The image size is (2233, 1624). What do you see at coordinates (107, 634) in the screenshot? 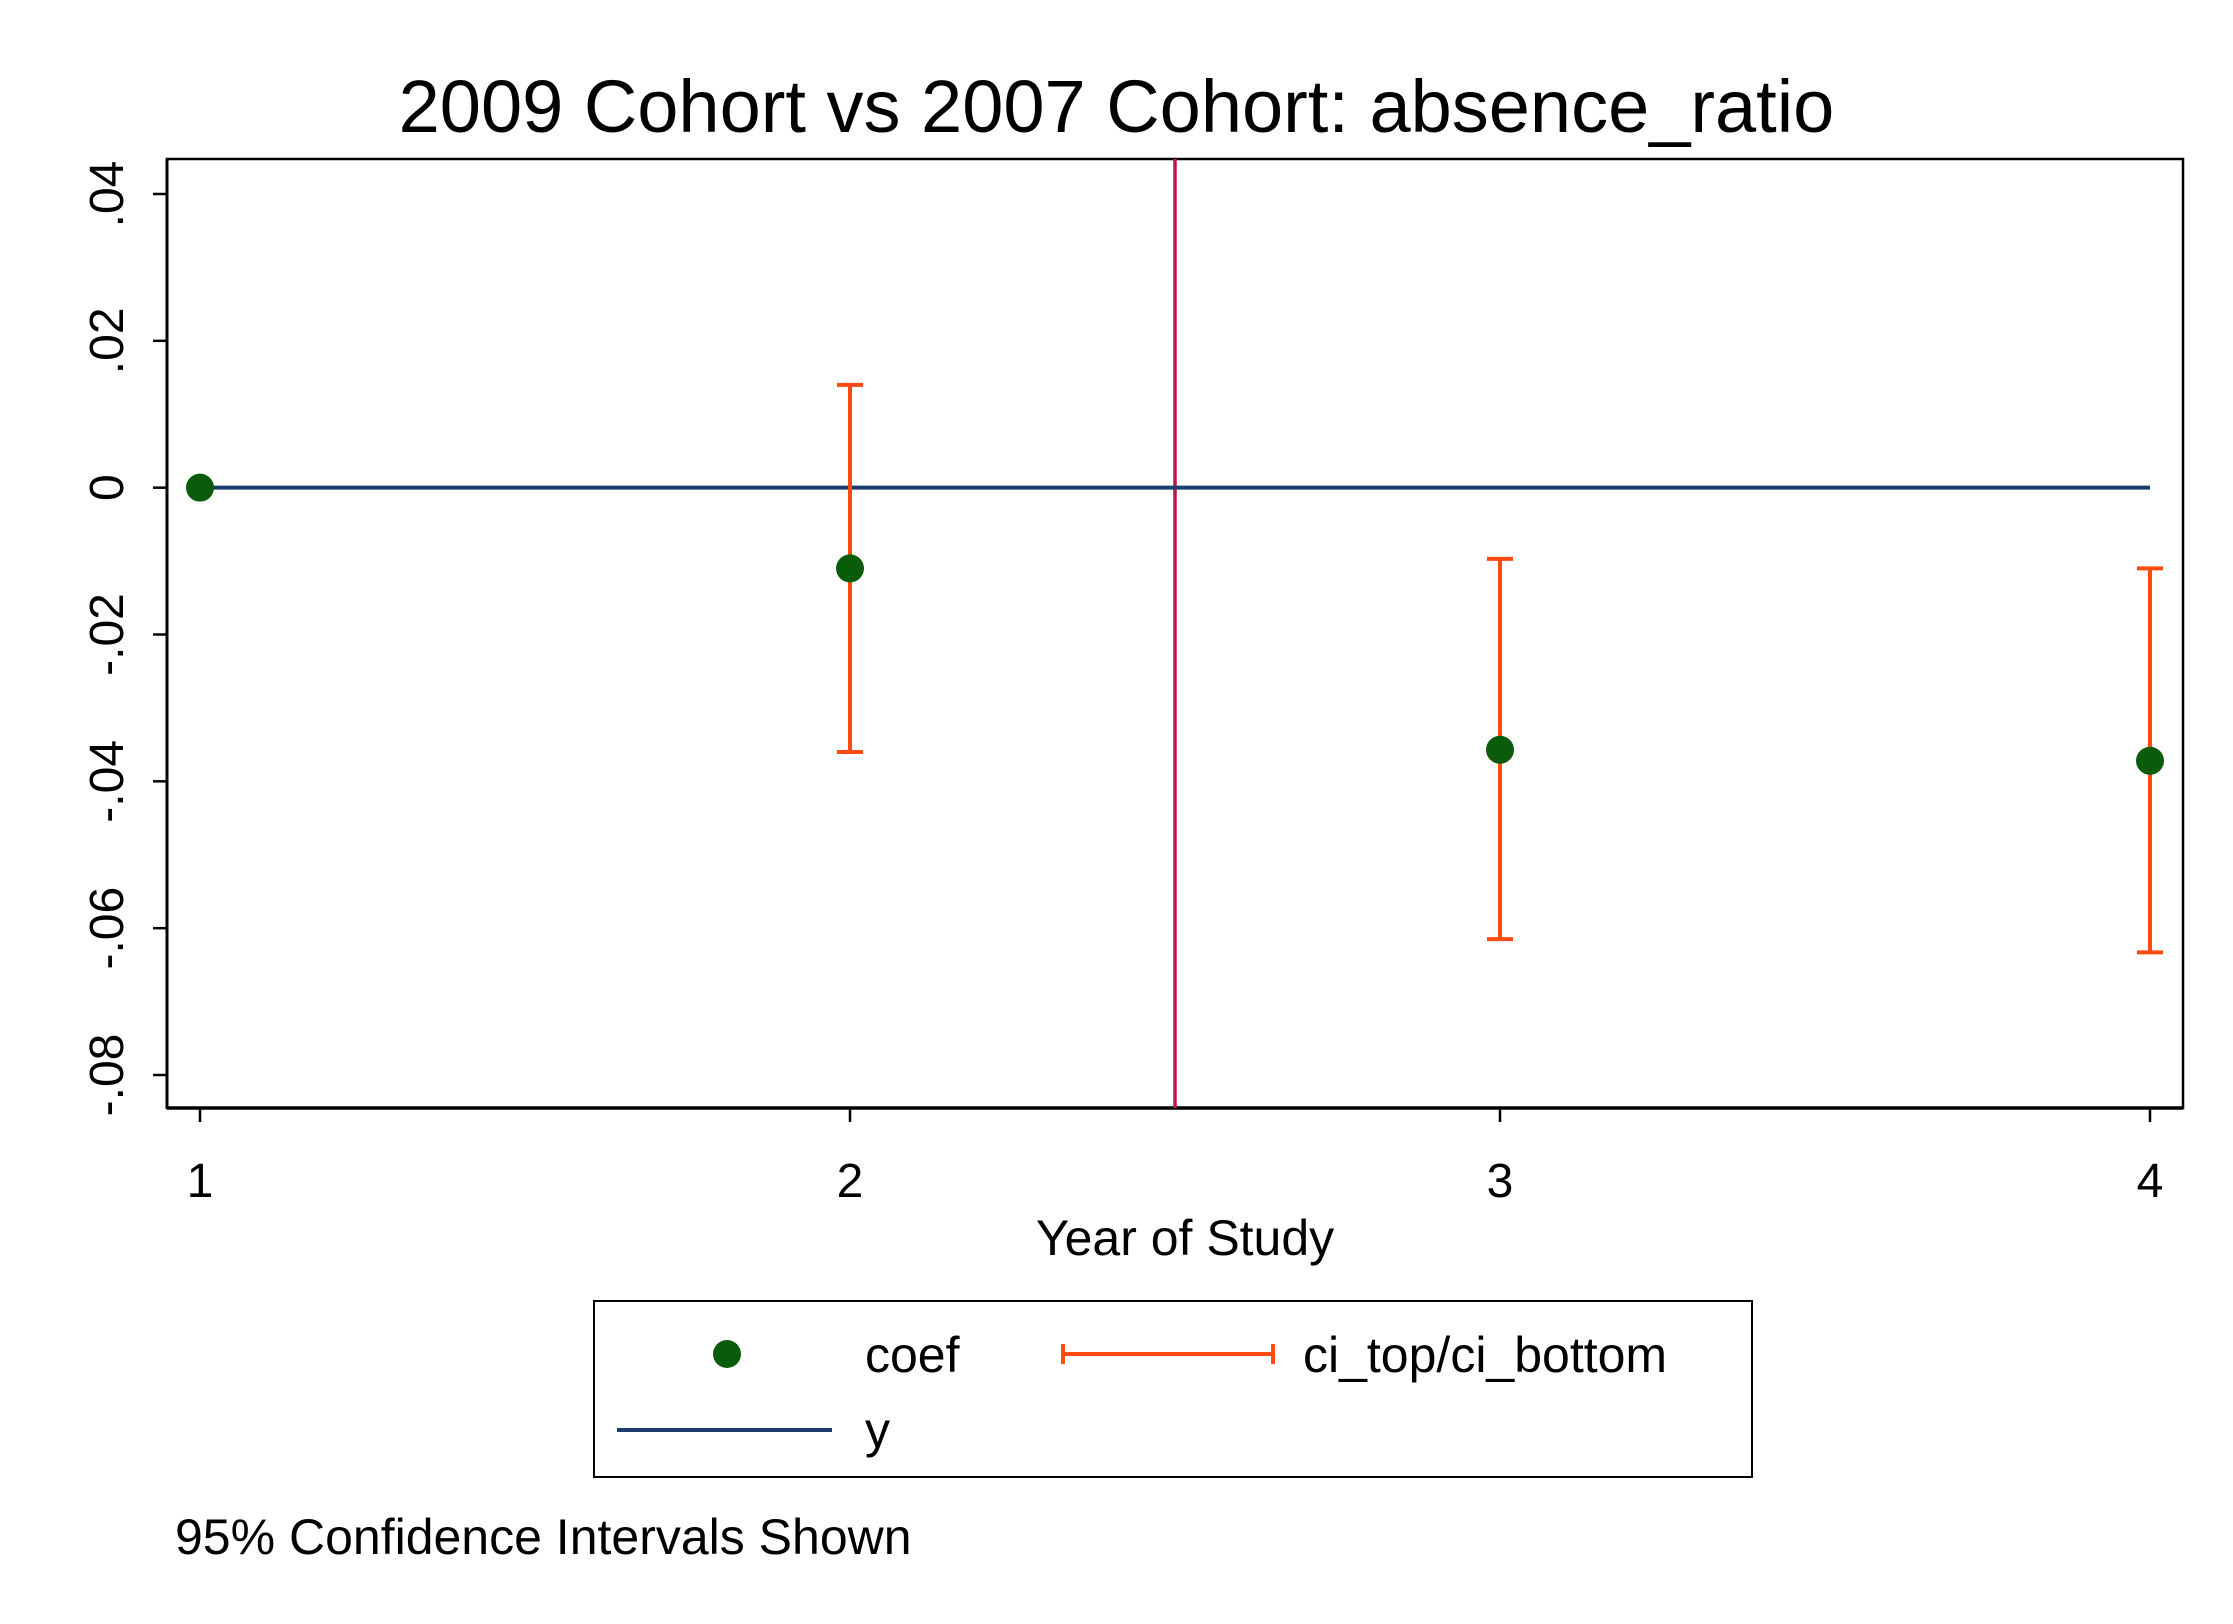
I see `y-tick-label: -.02` at bounding box center [107, 634].